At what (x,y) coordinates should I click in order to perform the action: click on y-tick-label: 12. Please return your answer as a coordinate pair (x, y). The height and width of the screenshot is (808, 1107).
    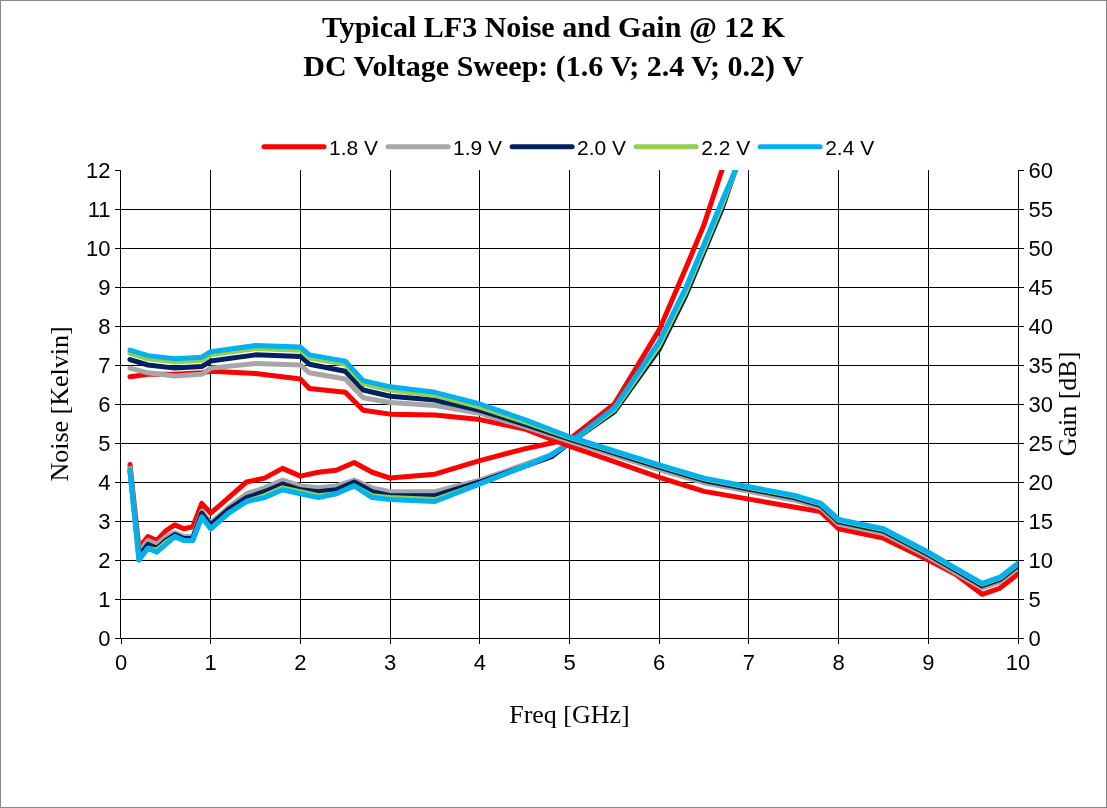
    Looking at the image, I should click on (98, 170).